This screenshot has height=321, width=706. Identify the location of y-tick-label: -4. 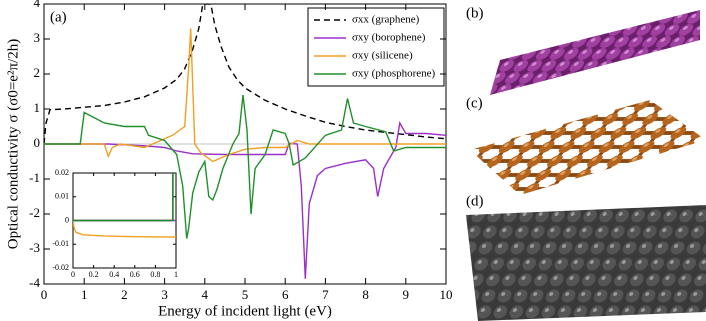
(34, 282).